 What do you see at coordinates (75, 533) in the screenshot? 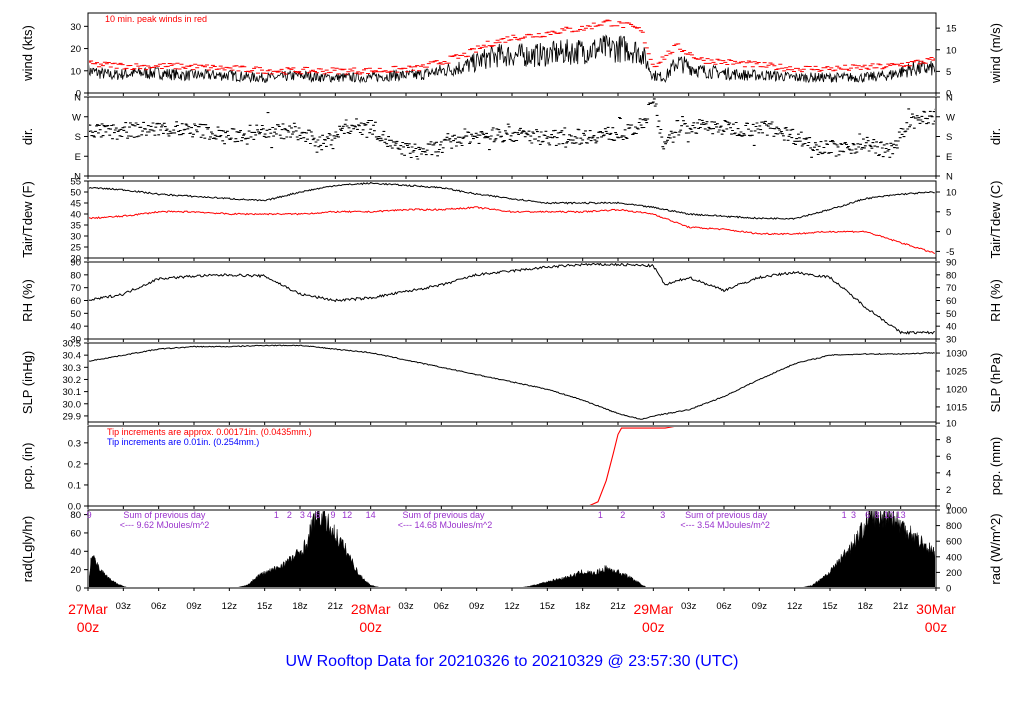
I see `rad-ytick-label: 60` at bounding box center [75, 533].